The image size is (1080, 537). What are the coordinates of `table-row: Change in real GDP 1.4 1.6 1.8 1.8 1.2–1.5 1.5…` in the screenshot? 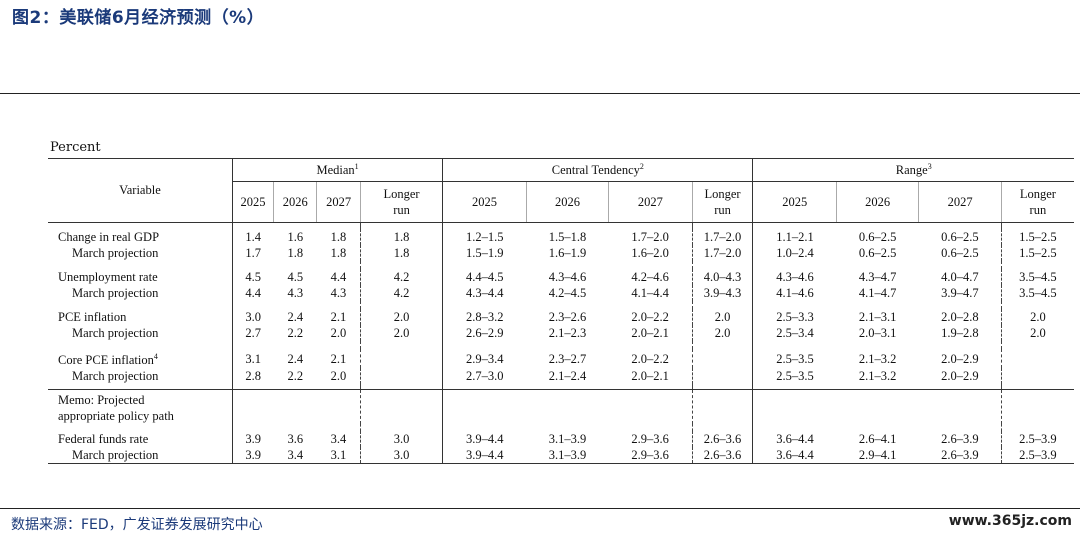 It's located at (561, 237).